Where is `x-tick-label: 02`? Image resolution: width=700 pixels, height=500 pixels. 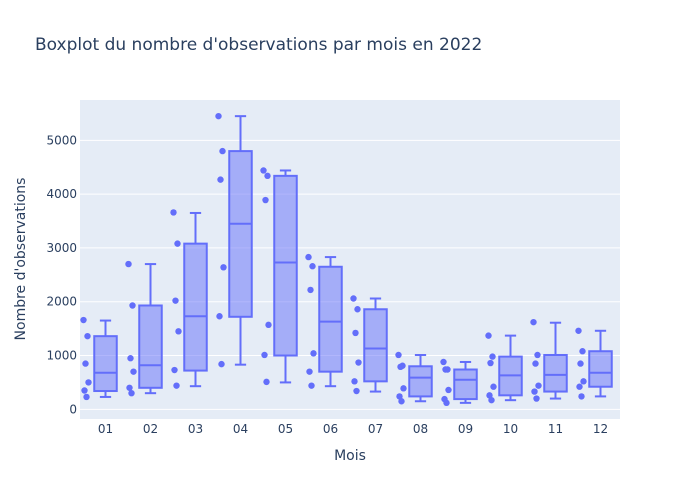
x-tick-label: 02 is located at coordinates (150, 429).